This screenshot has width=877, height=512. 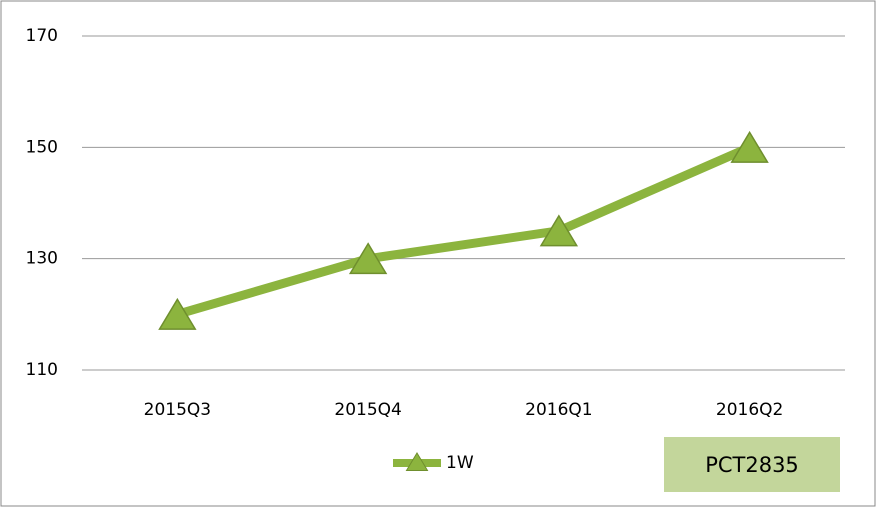 I want to click on y-tick-label: 110, so click(x=42, y=370).